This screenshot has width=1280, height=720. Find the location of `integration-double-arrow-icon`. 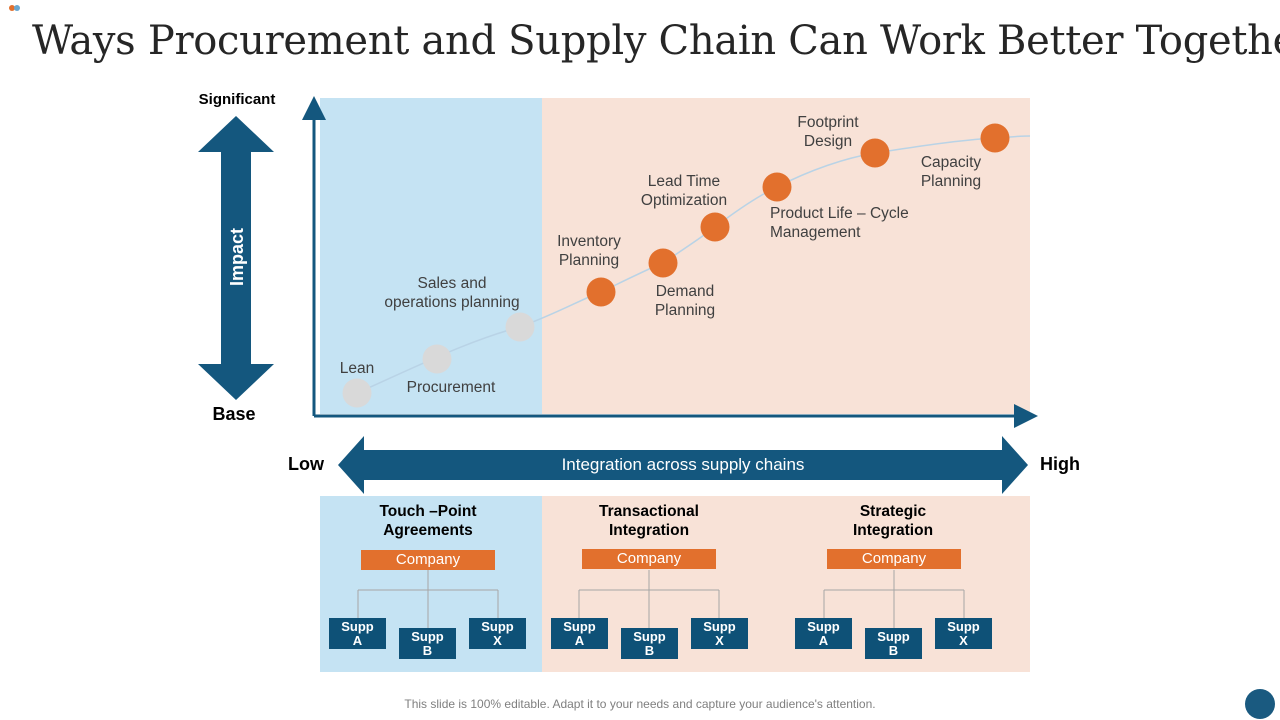

integration-double-arrow-icon is located at coordinates (683, 465).